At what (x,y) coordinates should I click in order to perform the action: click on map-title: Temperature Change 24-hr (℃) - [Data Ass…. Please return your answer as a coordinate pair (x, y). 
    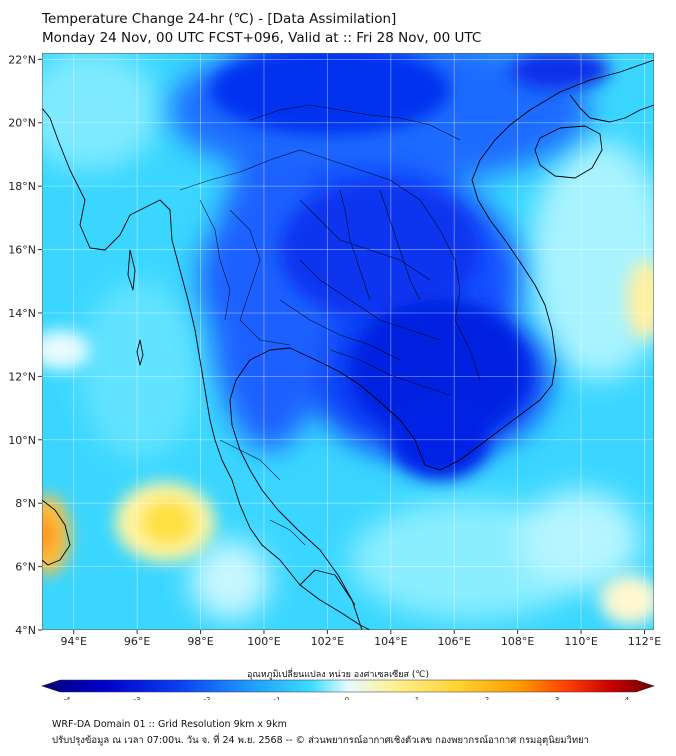
    Looking at the image, I should click on (219, 19).